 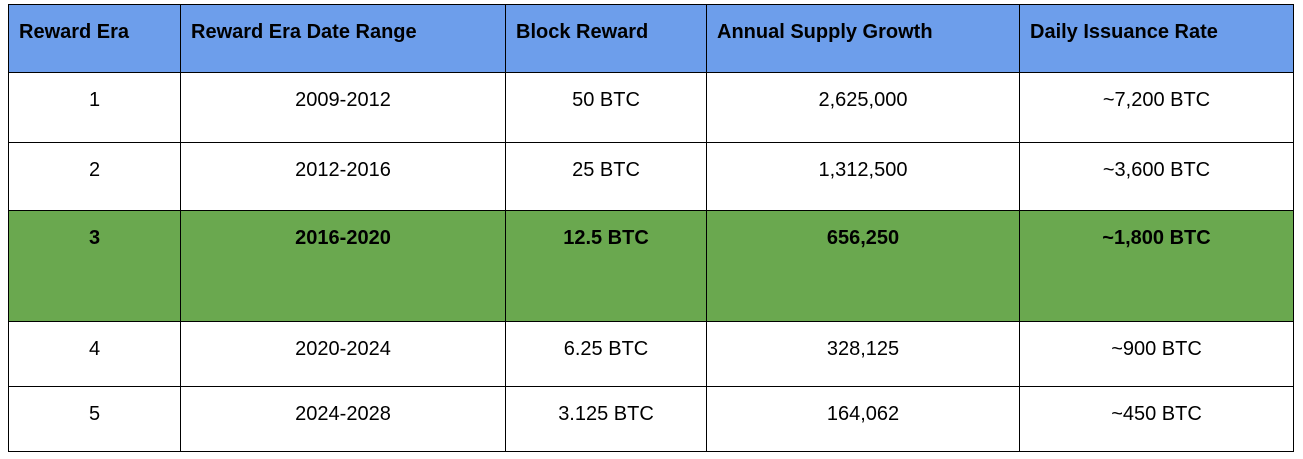 I want to click on cell-block-reward: 25 BTC, so click(x=606, y=176).